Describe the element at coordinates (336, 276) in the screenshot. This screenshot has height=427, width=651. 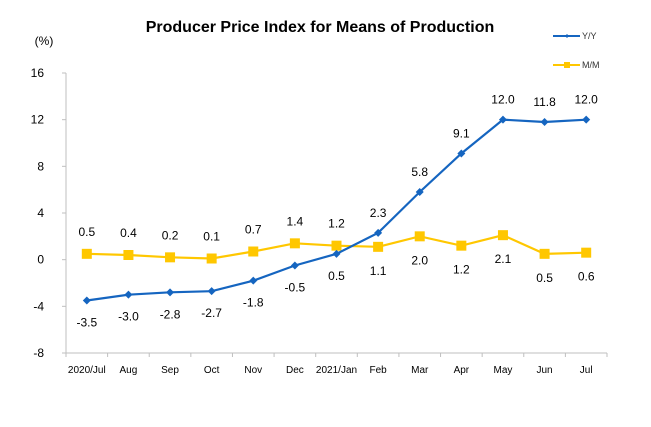
I see `data-label-yy: 0.5` at that location.